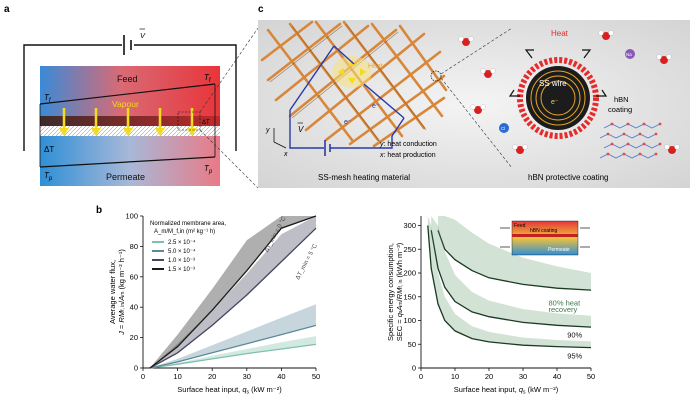 The height and width of the screenshot is (407, 690). I want to click on legend-label-0: 2.5 × 10⁻⁴, so click(182, 242).